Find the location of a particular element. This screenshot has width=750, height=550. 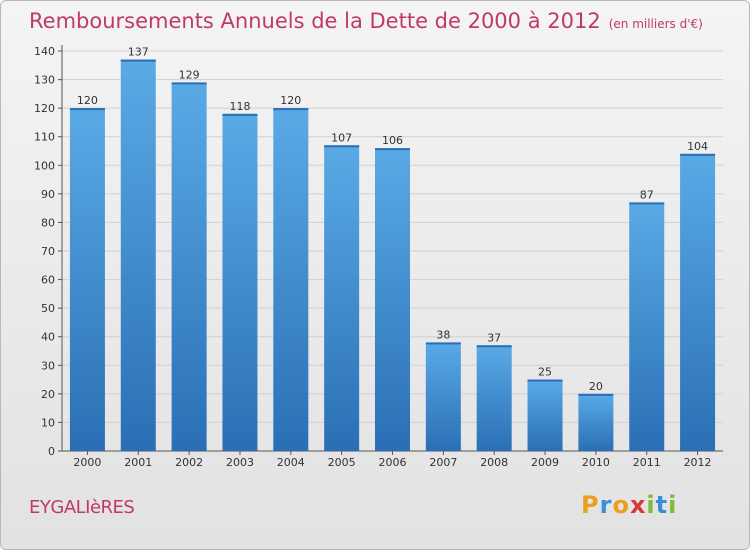

data-label: 106 is located at coordinates (392, 140).